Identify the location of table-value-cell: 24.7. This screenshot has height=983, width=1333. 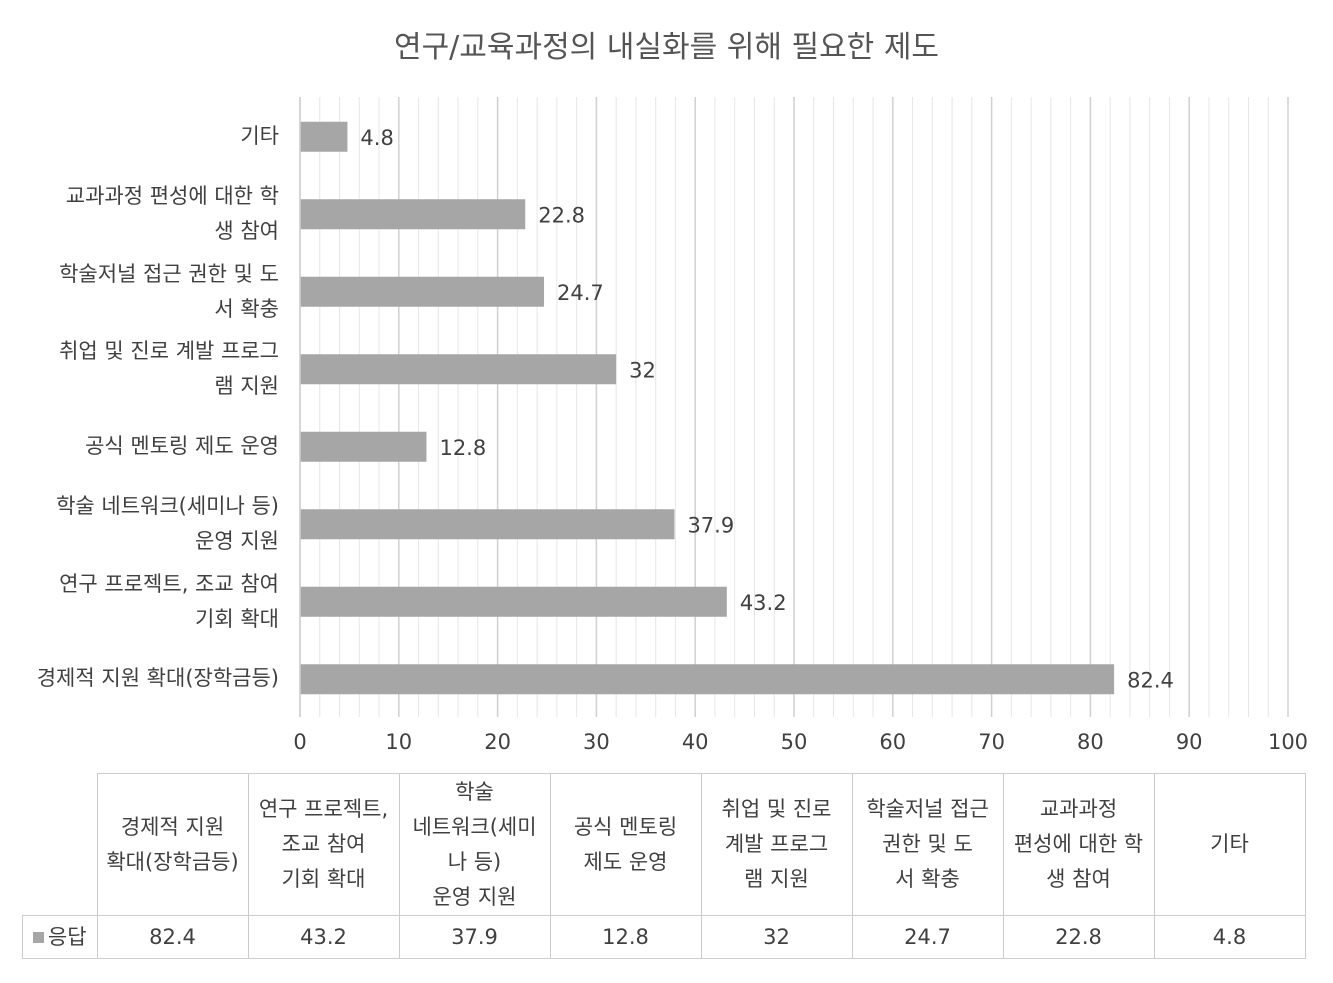
(927, 937).